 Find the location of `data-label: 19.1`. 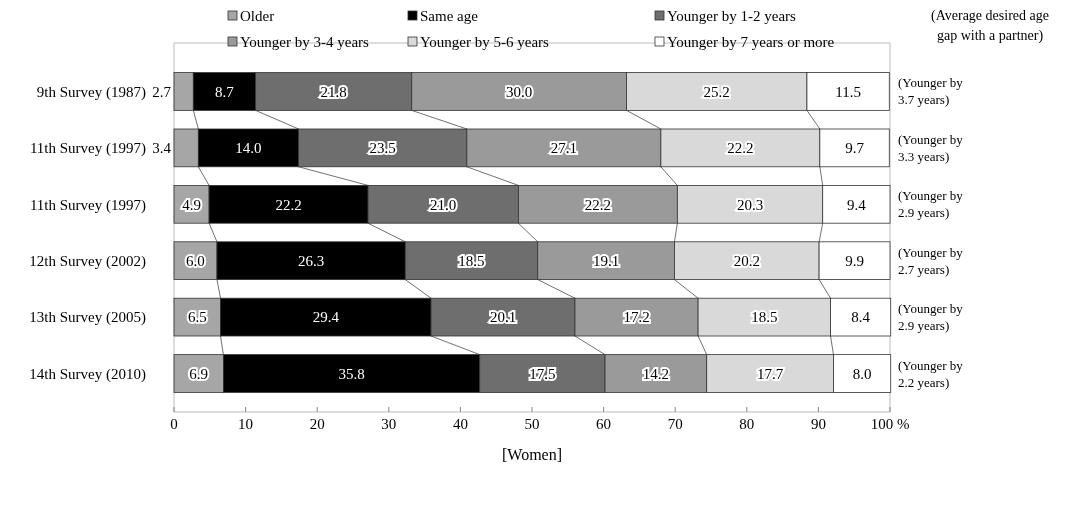

data-label: 19.1 is located at coordinates (606, 260).